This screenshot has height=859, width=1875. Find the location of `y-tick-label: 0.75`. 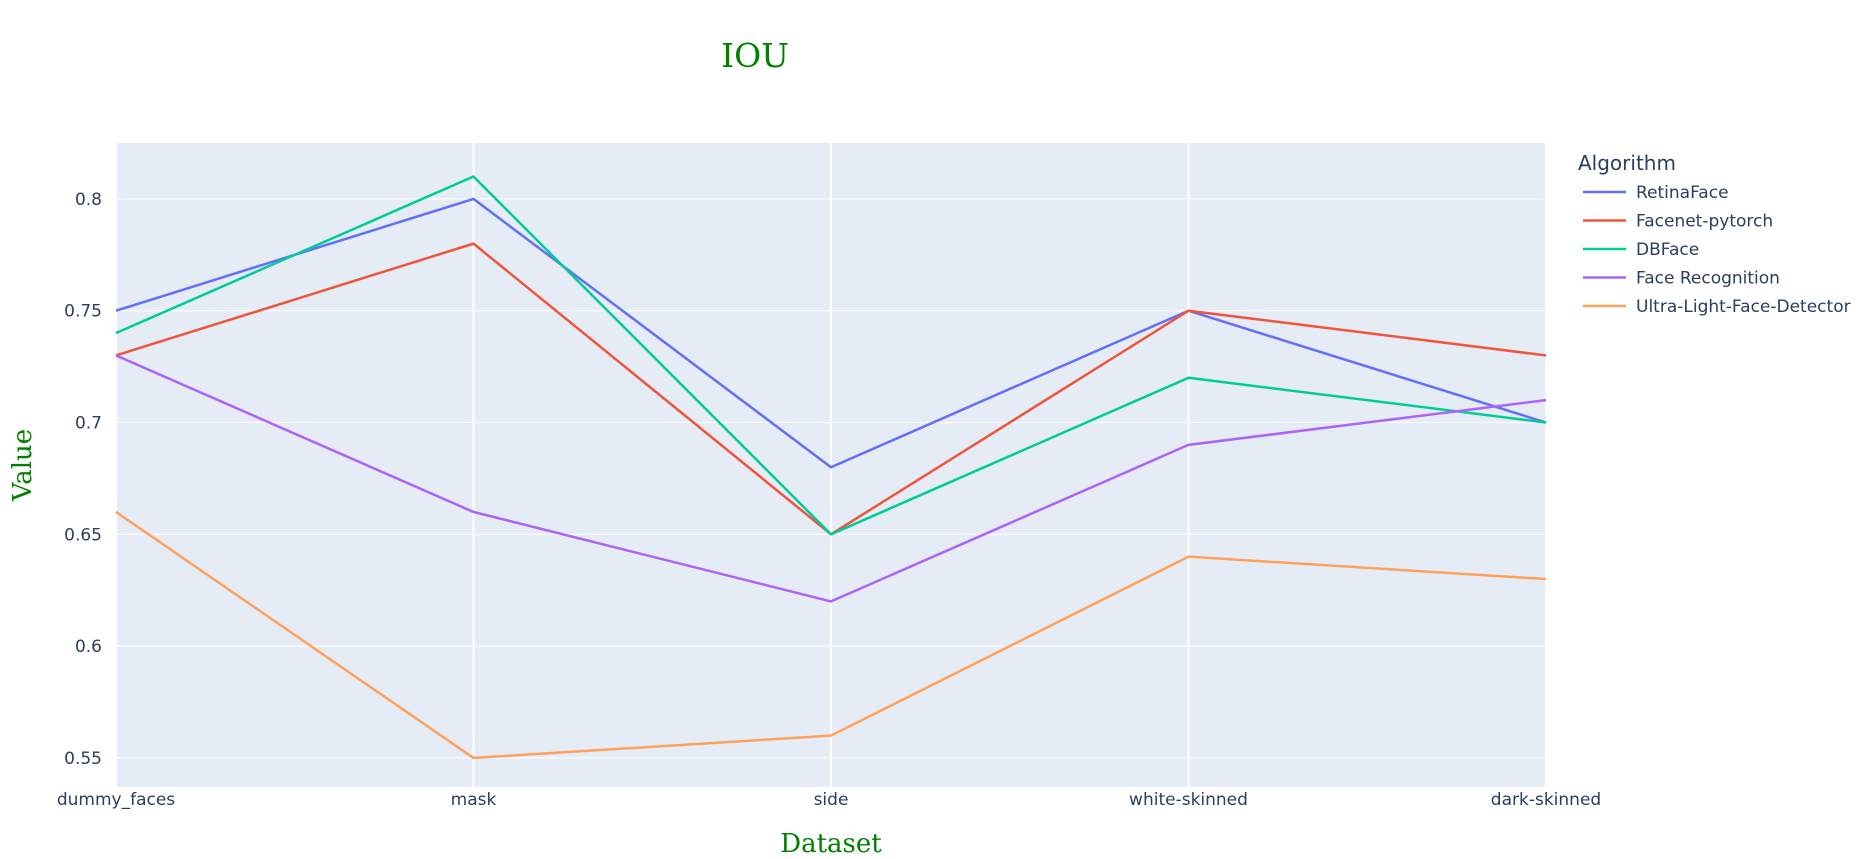

y-tick-label: 0.75 is located at coordinates (83, 312).